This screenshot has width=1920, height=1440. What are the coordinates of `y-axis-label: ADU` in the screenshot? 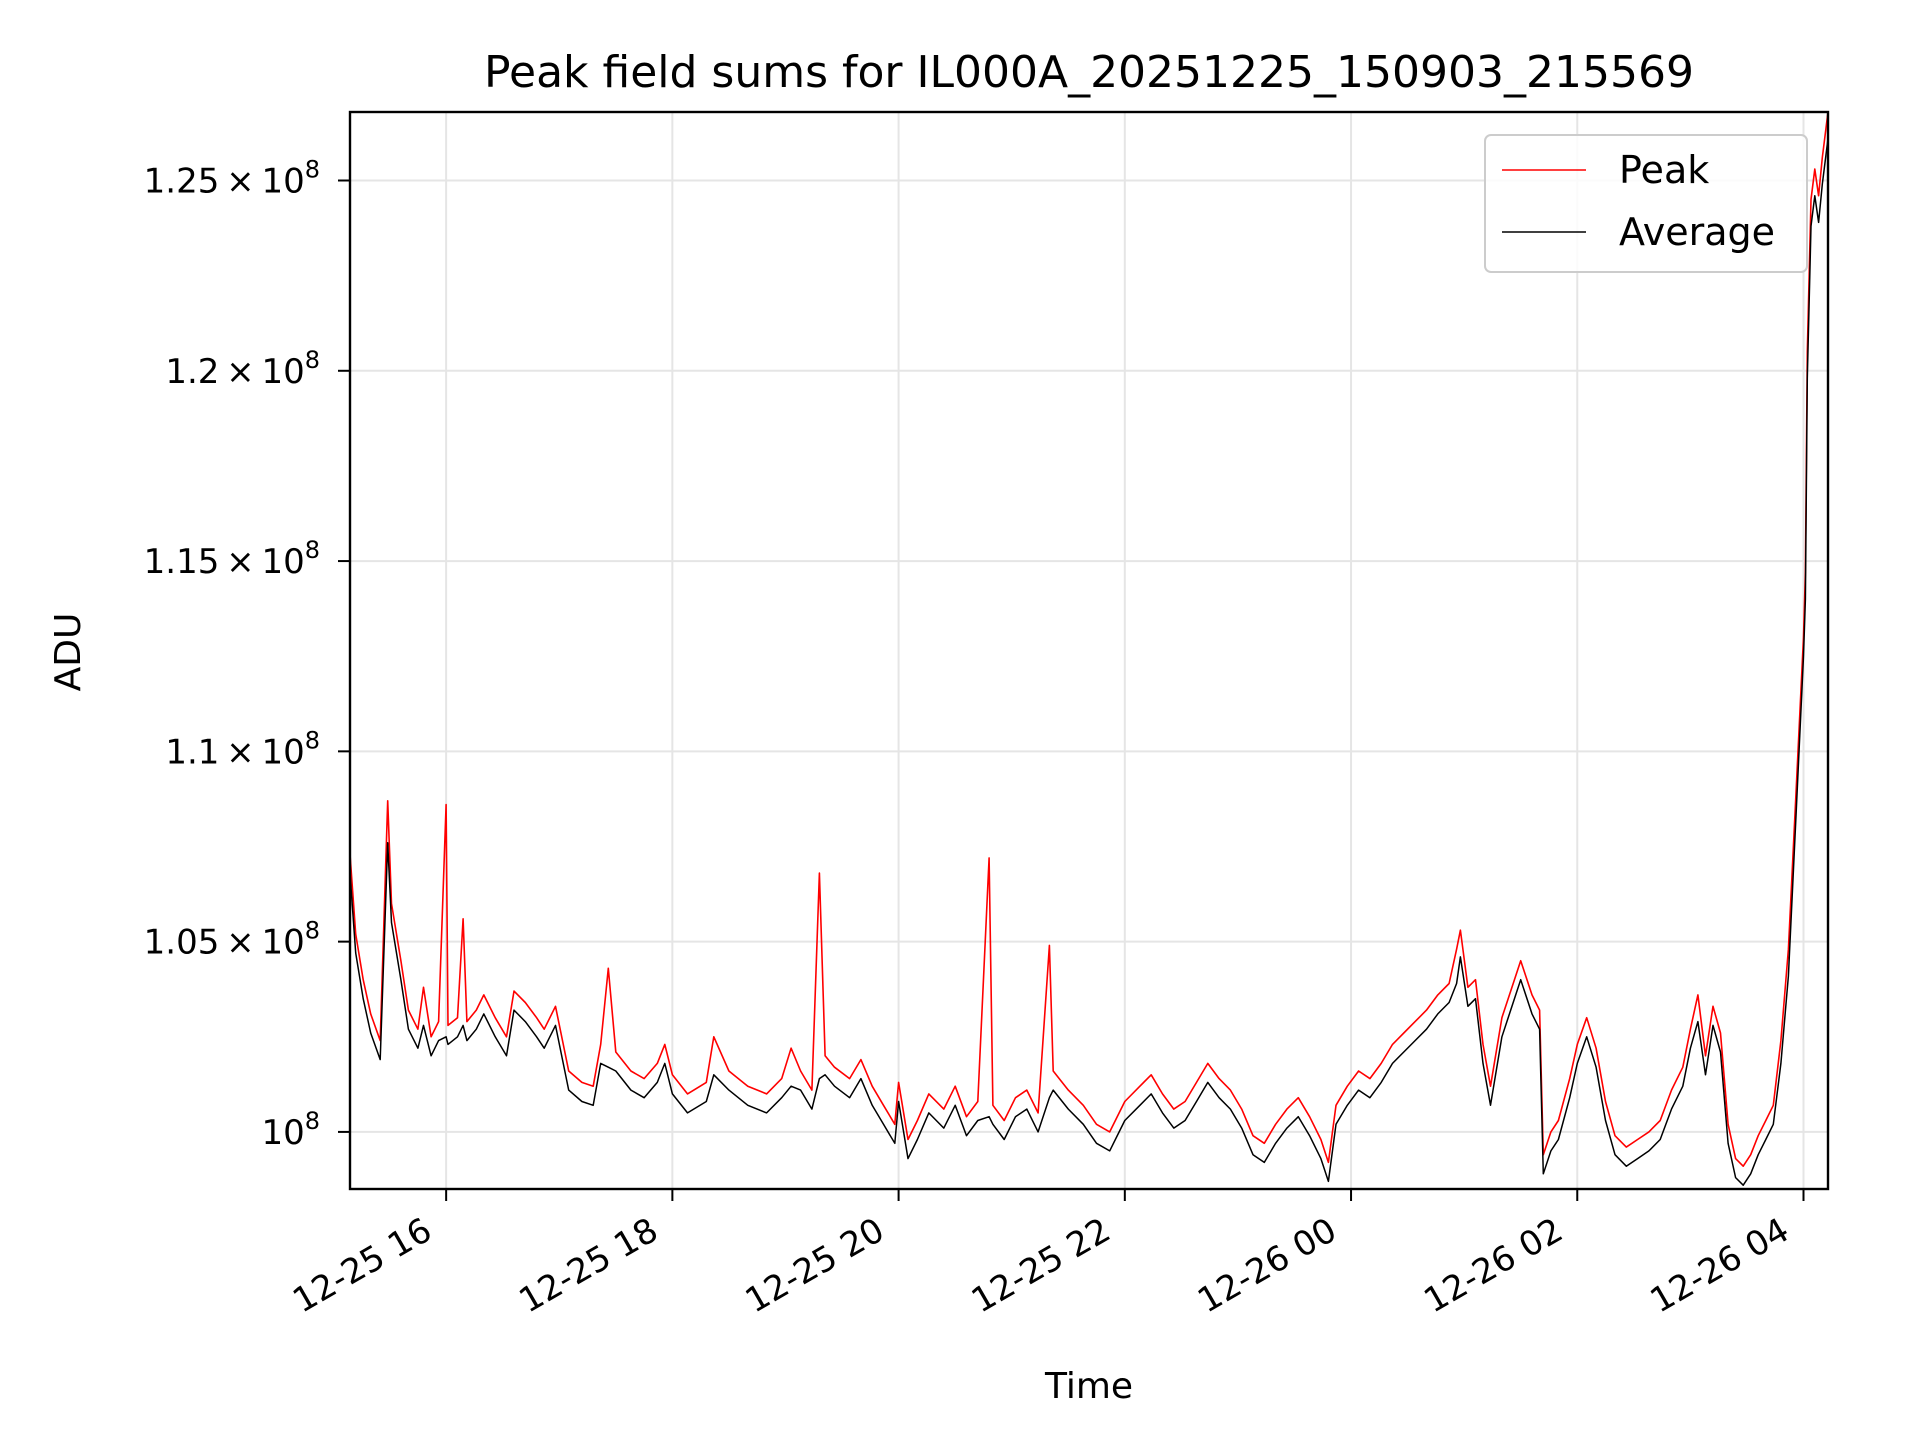 It's located at (68, 652).